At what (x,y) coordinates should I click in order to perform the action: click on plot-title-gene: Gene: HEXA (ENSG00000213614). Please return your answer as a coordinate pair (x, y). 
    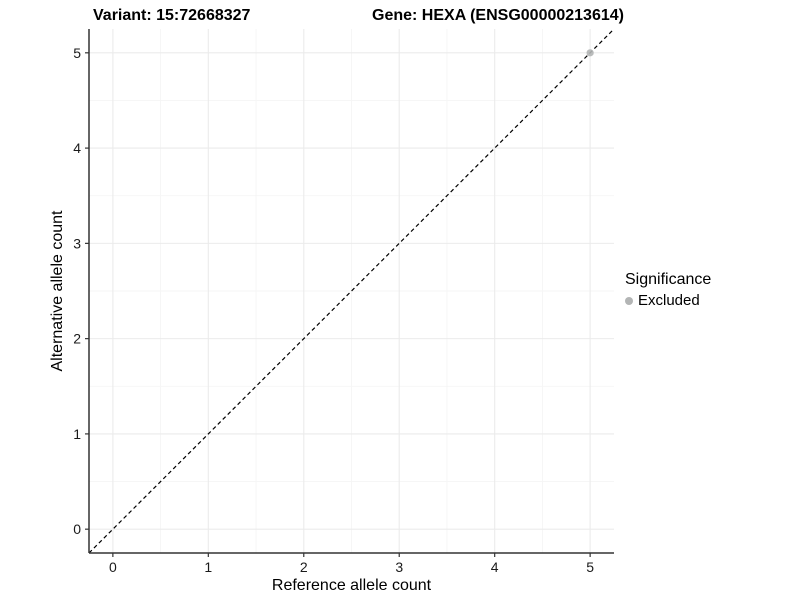
    Looking at the image, I should click on (498, 15).